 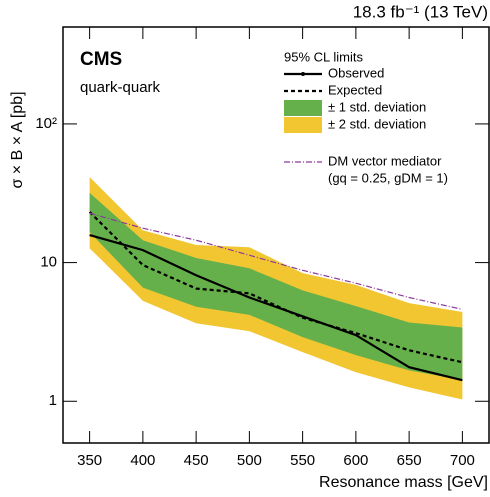 What do you see at coordinates (249, 460) in the screenshot?
I see `x-tick-label: 500` at bounding box center [249, 460].